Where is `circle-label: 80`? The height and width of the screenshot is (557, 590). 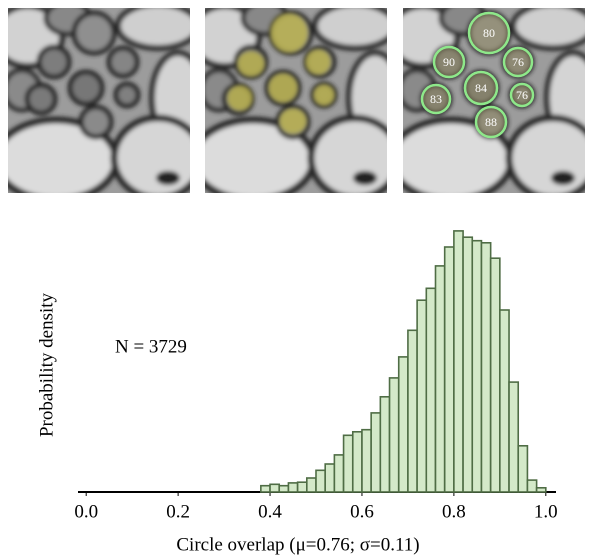 circle-label: 80 is located at coordinates (489, 33).